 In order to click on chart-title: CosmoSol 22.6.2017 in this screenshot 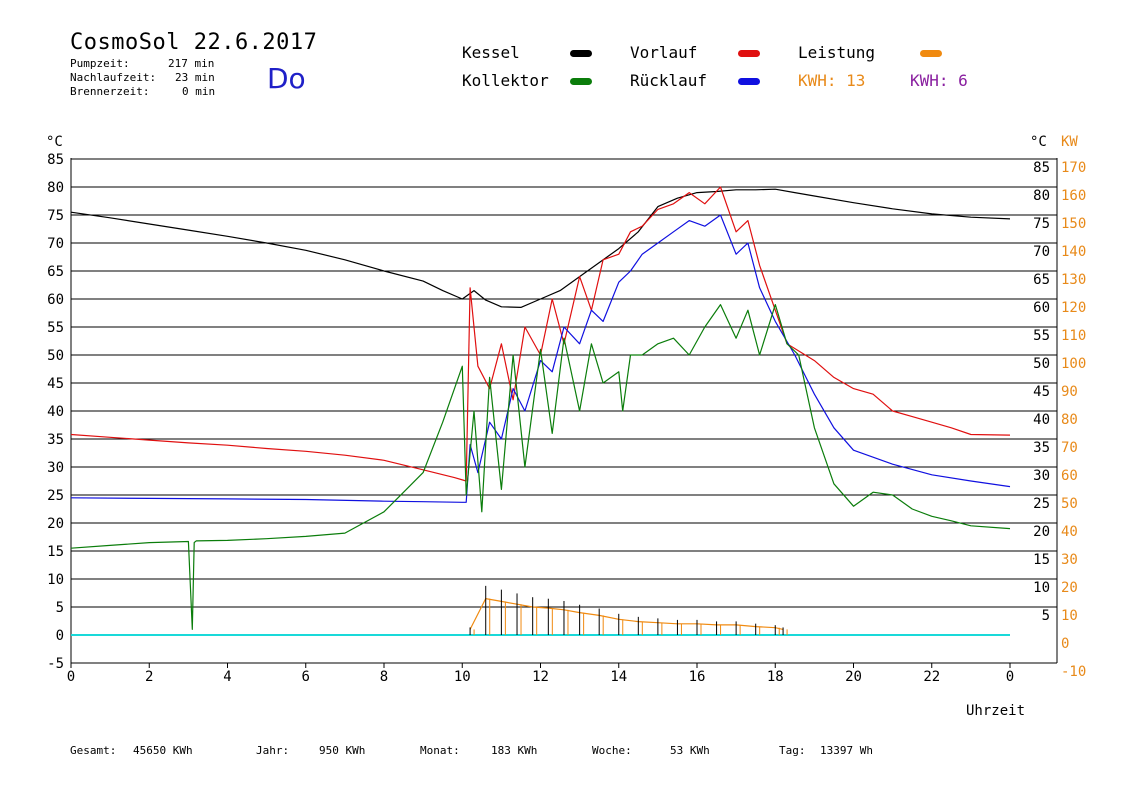, I will do `click(194, 42)`.